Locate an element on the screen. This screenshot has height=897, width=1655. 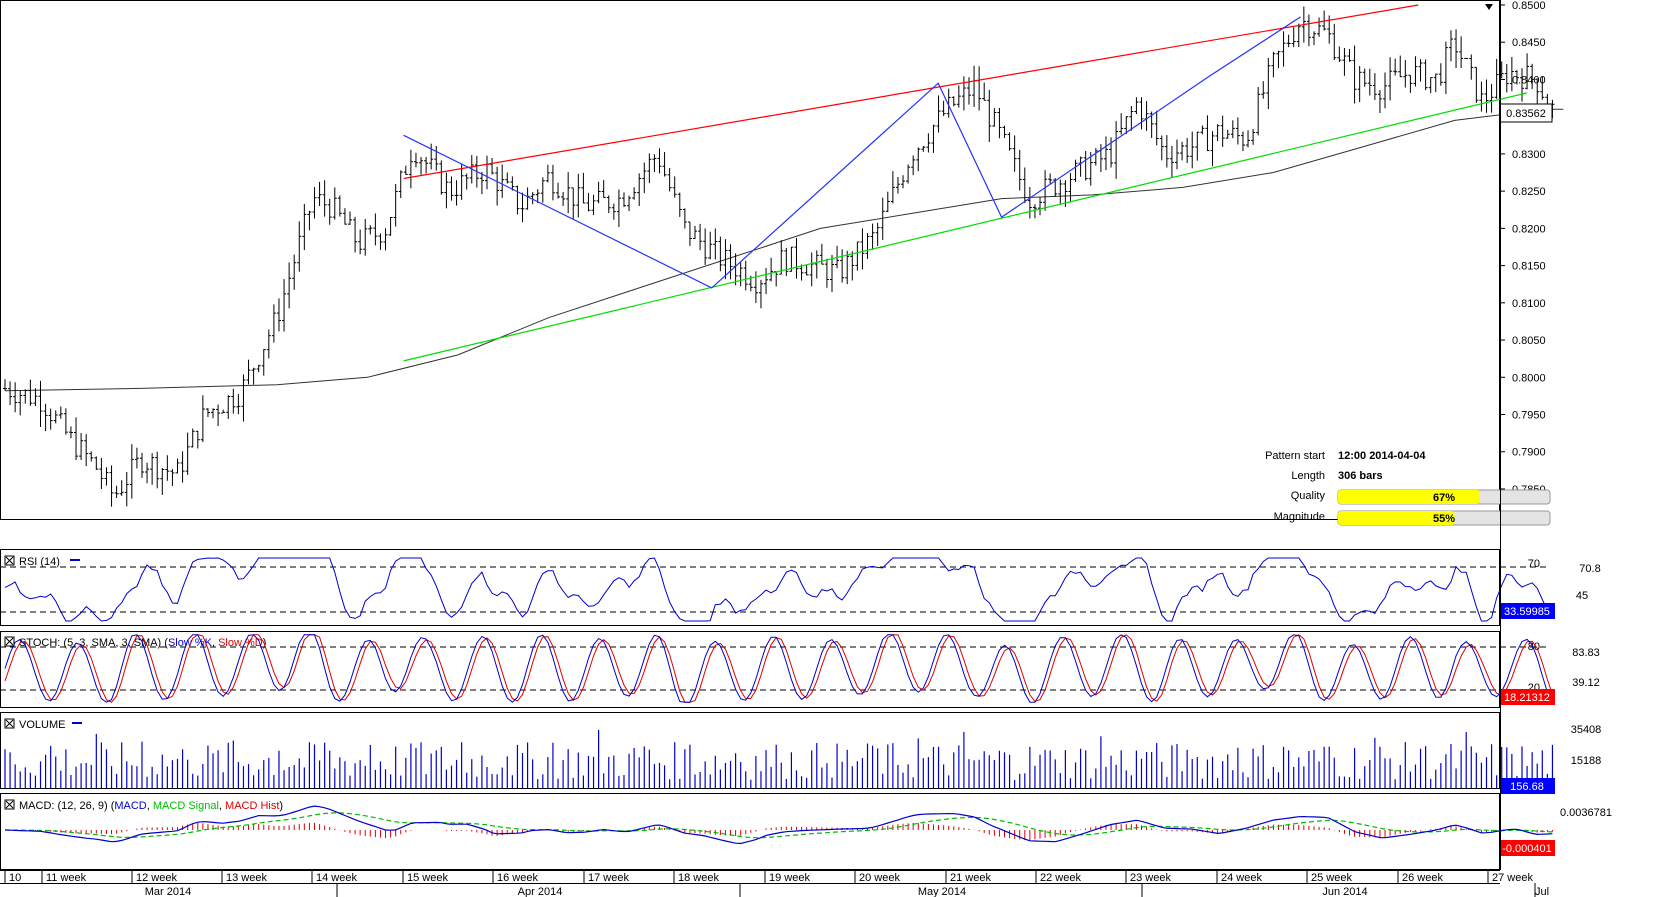
price-tick-label: 0.8500 is located at coordinates (1529, 6).